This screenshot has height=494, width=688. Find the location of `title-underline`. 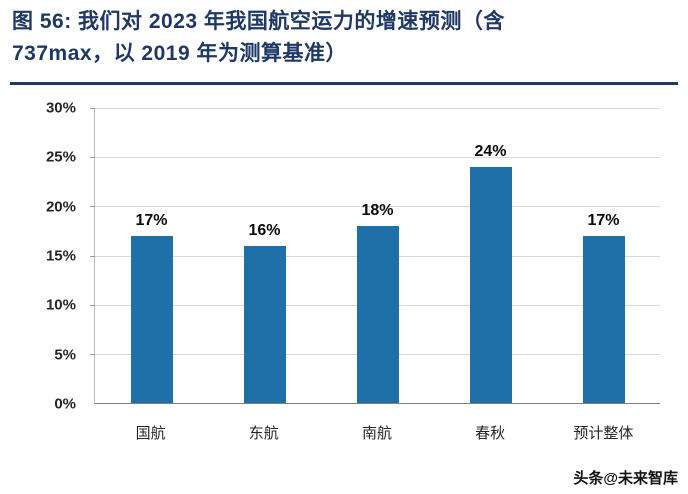

title-underline is located at coordinates (344, 83).